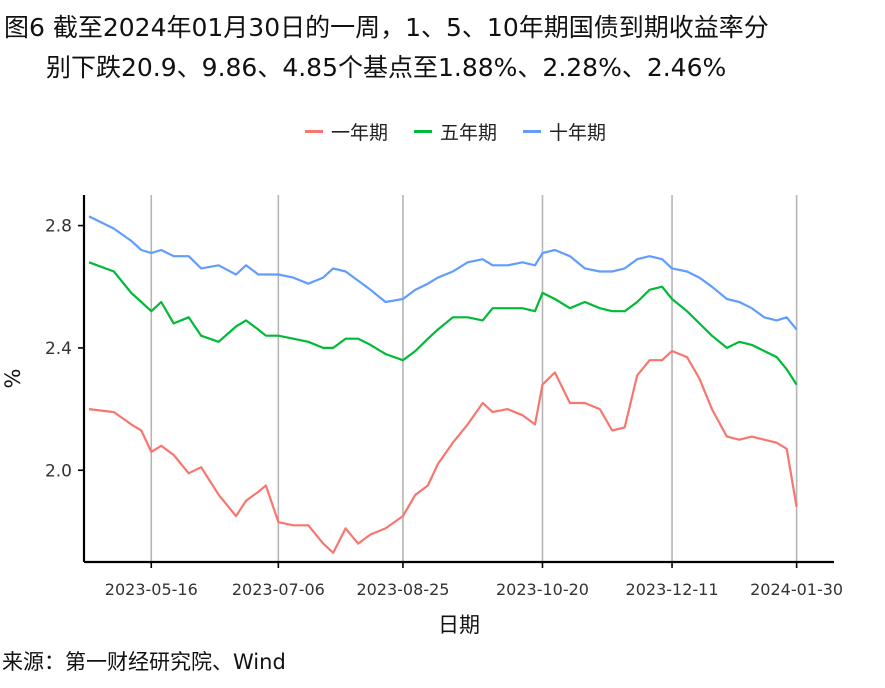  What do you see at coordinates (151, 589) in the screenshot?
I see `x-tick-label-0: 2023-05-16` at bounding box center [151, 589].